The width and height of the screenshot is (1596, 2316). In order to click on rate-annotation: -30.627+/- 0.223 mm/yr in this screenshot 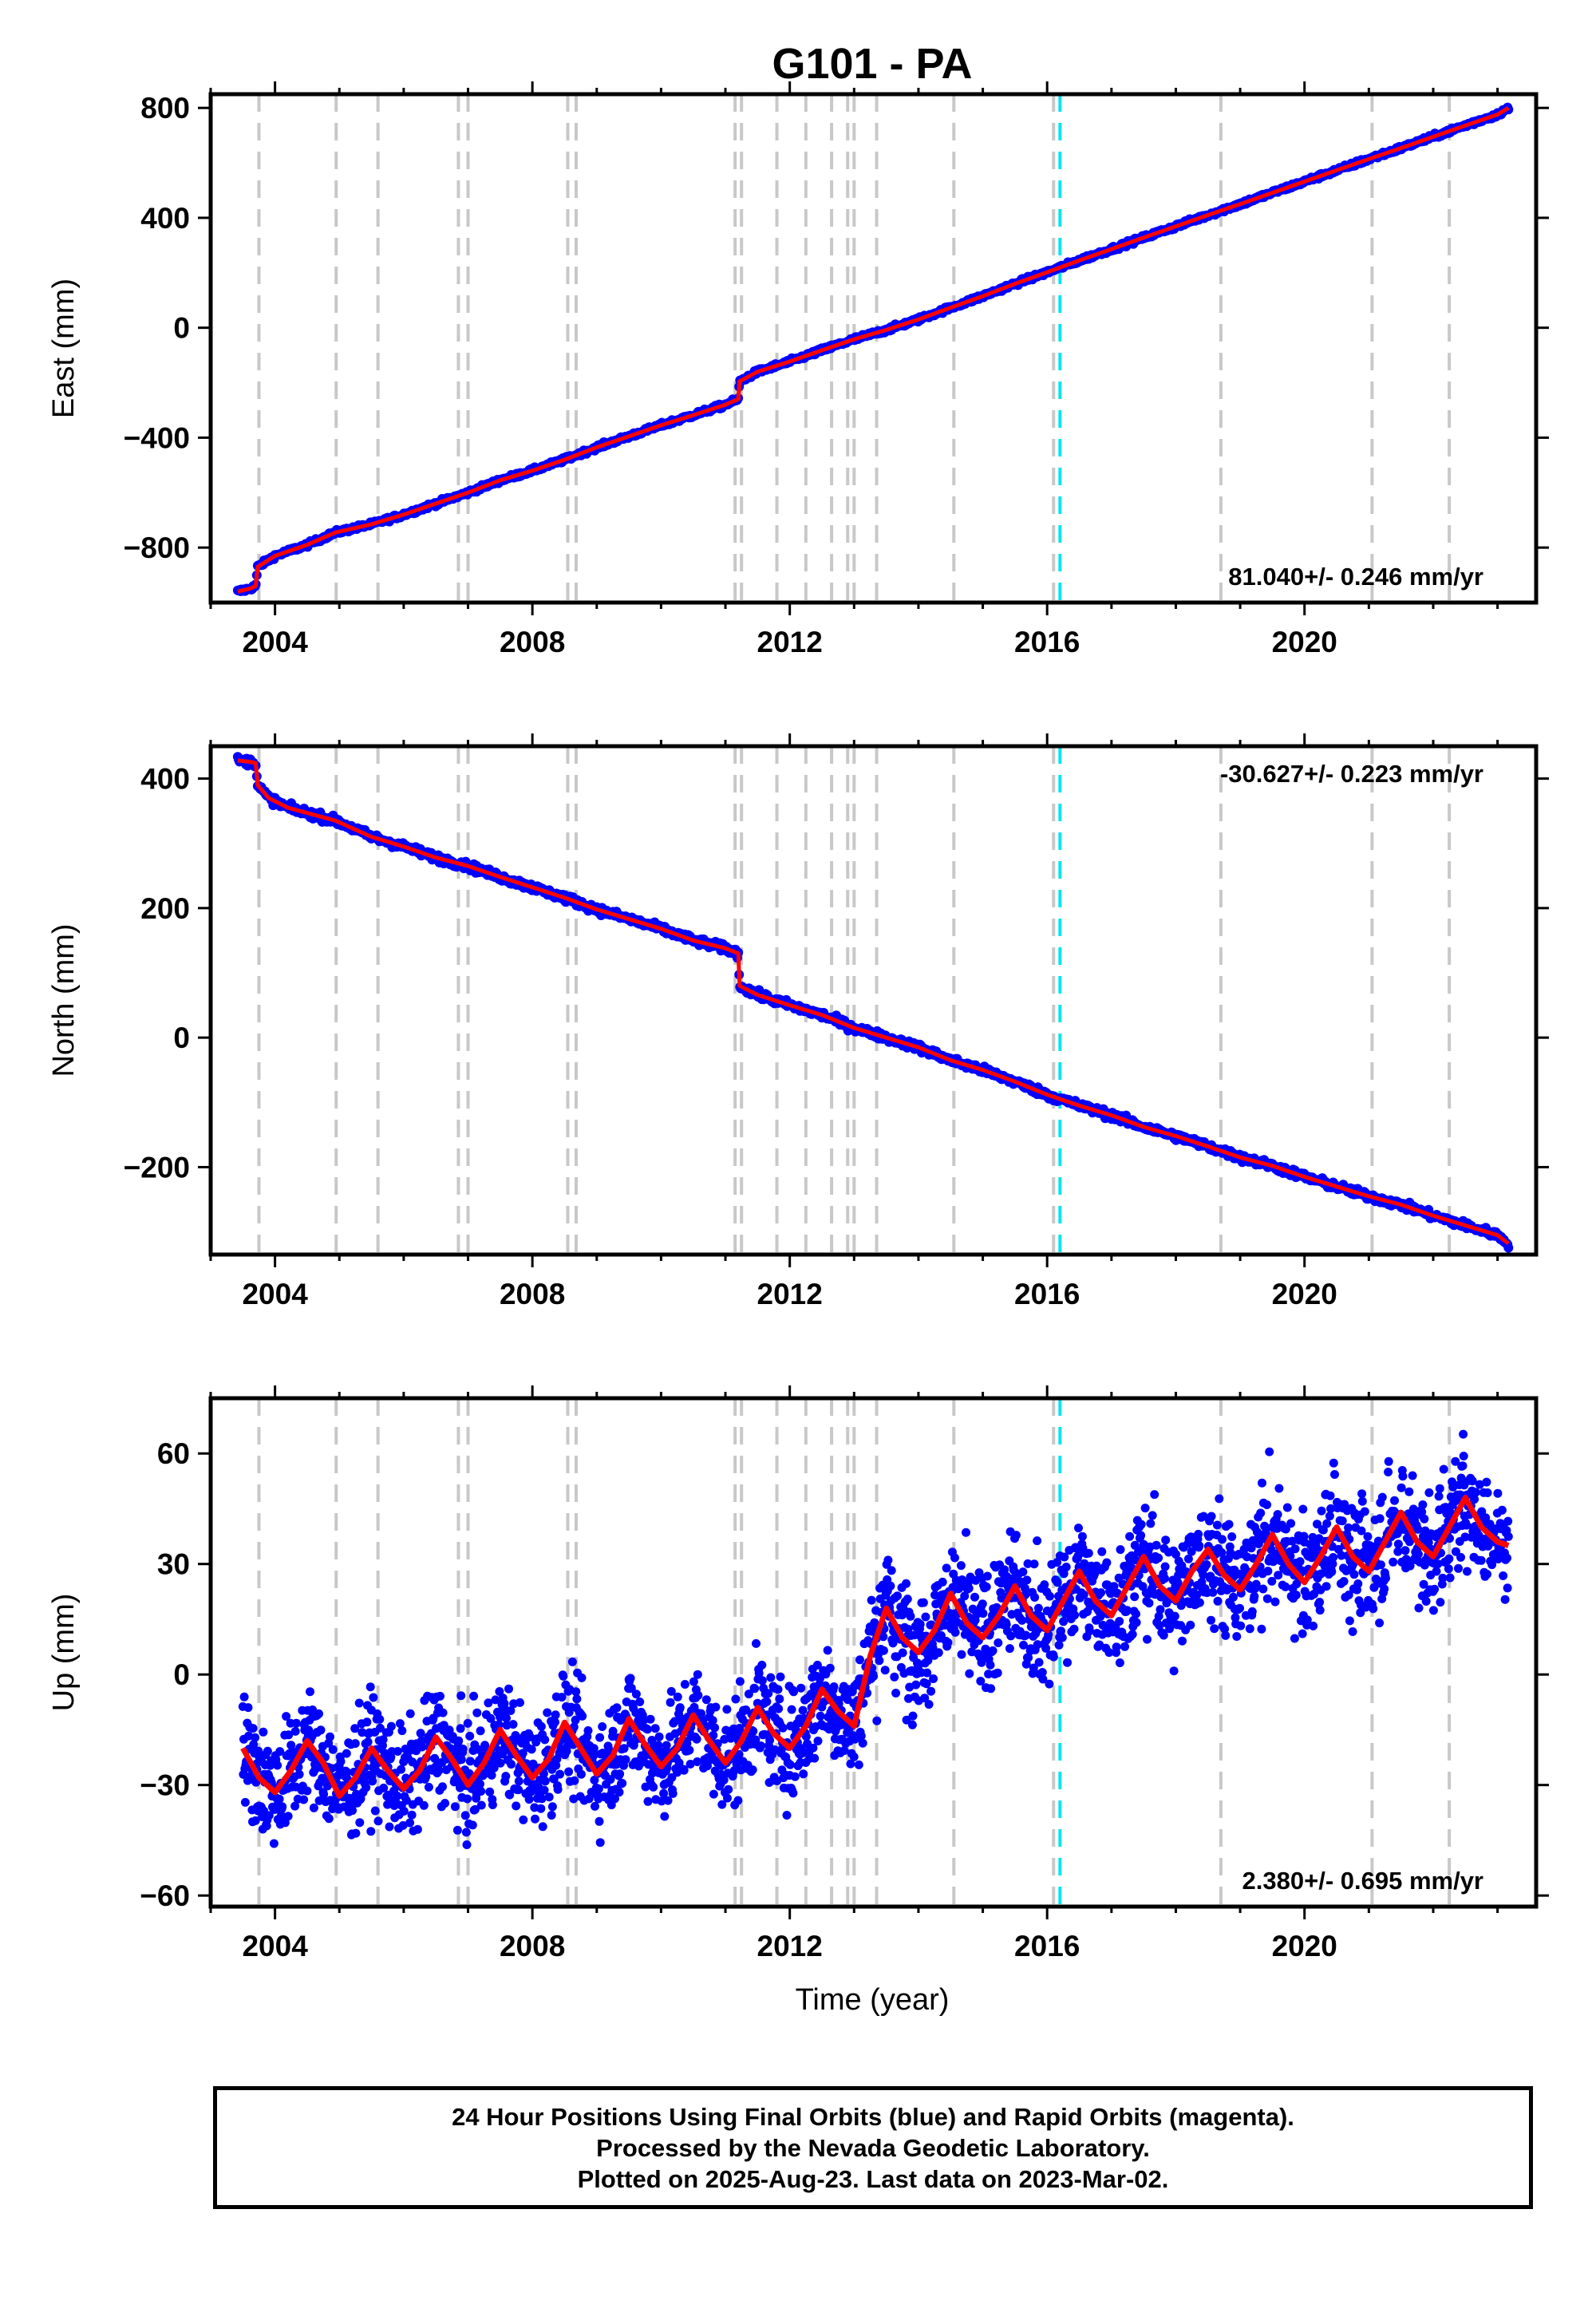, I will do `click(1351, 774)`.